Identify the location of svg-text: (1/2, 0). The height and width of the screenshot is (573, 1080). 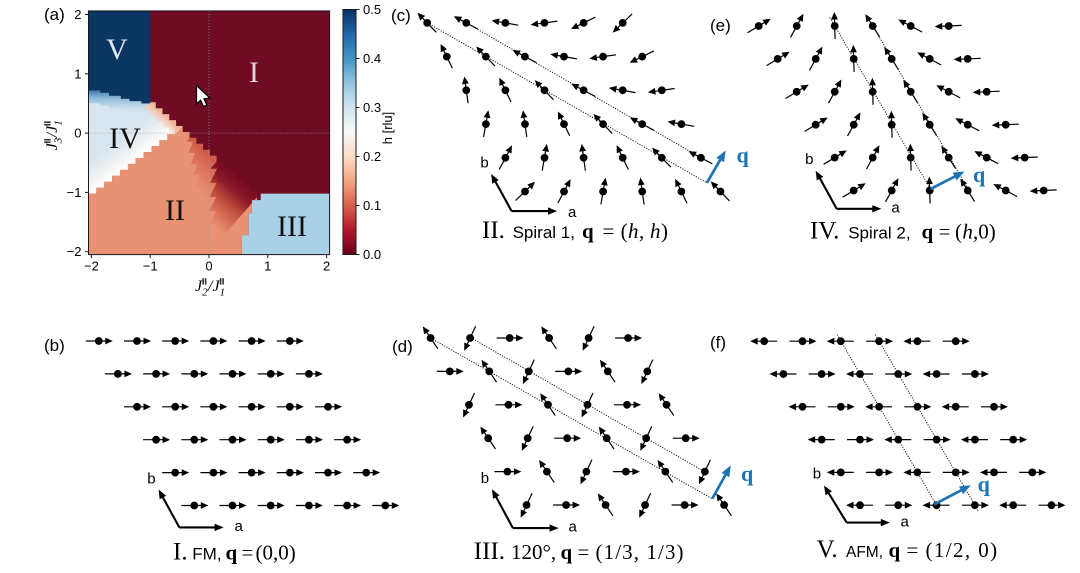
(962, 550).